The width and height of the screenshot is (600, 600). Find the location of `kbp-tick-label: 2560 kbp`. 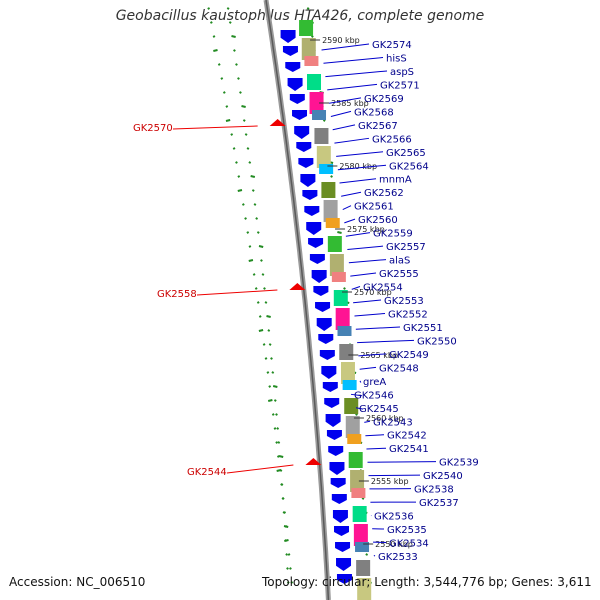

kbp-tick-label: 2560 kbp is located at coordinates (385, 418).